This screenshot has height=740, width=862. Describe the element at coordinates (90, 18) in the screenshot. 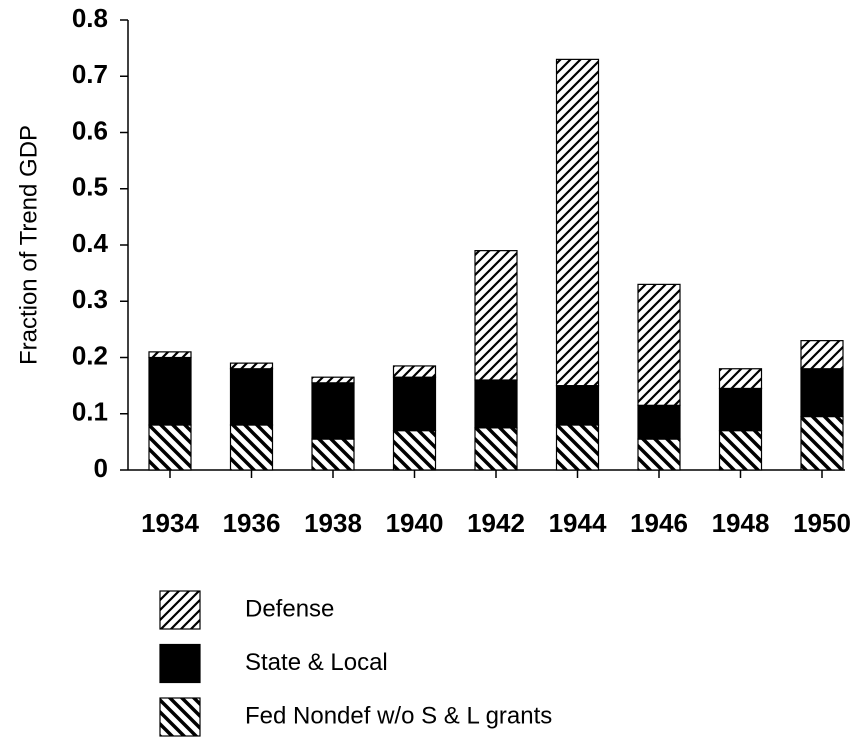

I see `y-tick-label: 0.8` at that location.